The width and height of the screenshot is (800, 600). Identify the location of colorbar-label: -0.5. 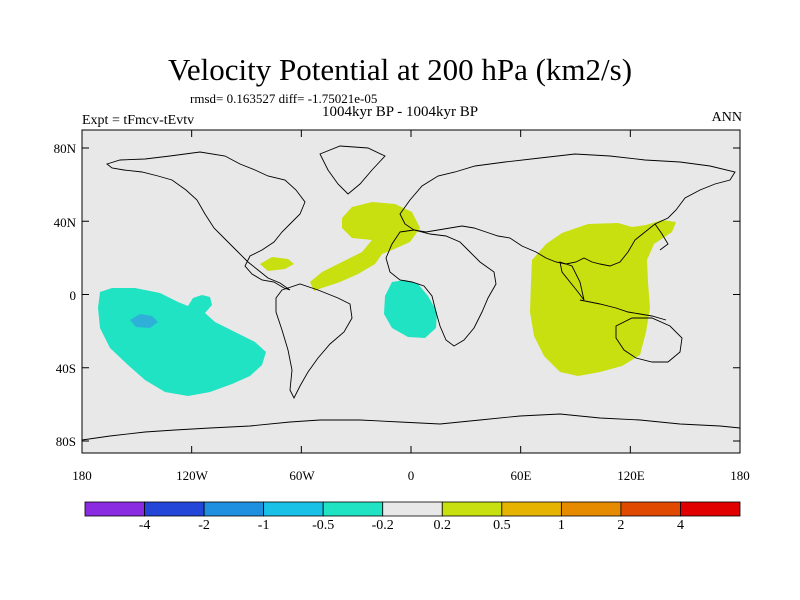
(323, 525).